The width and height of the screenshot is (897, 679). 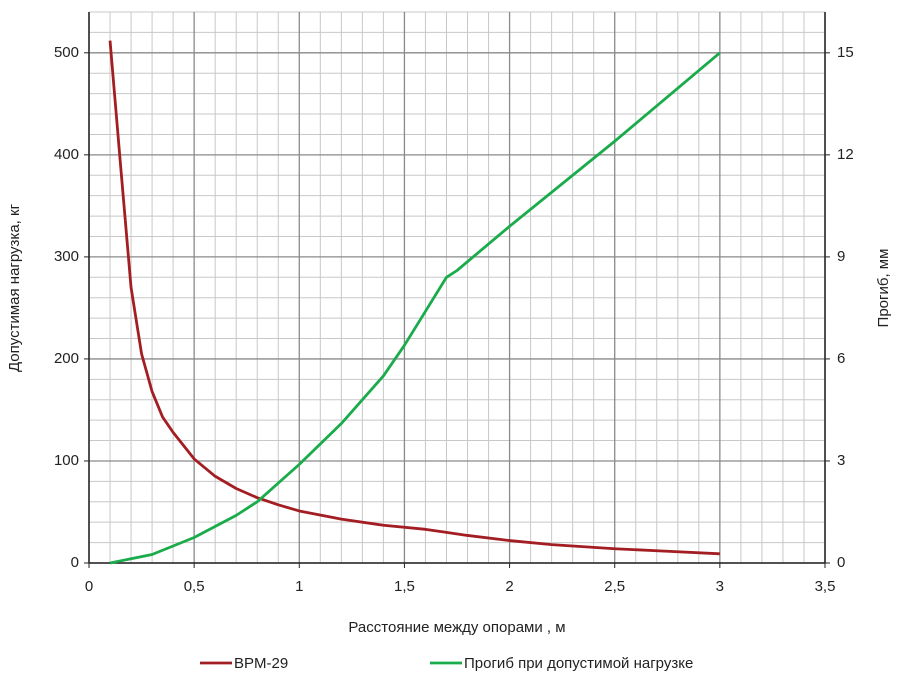 What do you see at coordinates (578, 663) in the screenshot?
I see `legend-label: Прогиб при допустимой нагрузке` at bounding box center [578, 663].